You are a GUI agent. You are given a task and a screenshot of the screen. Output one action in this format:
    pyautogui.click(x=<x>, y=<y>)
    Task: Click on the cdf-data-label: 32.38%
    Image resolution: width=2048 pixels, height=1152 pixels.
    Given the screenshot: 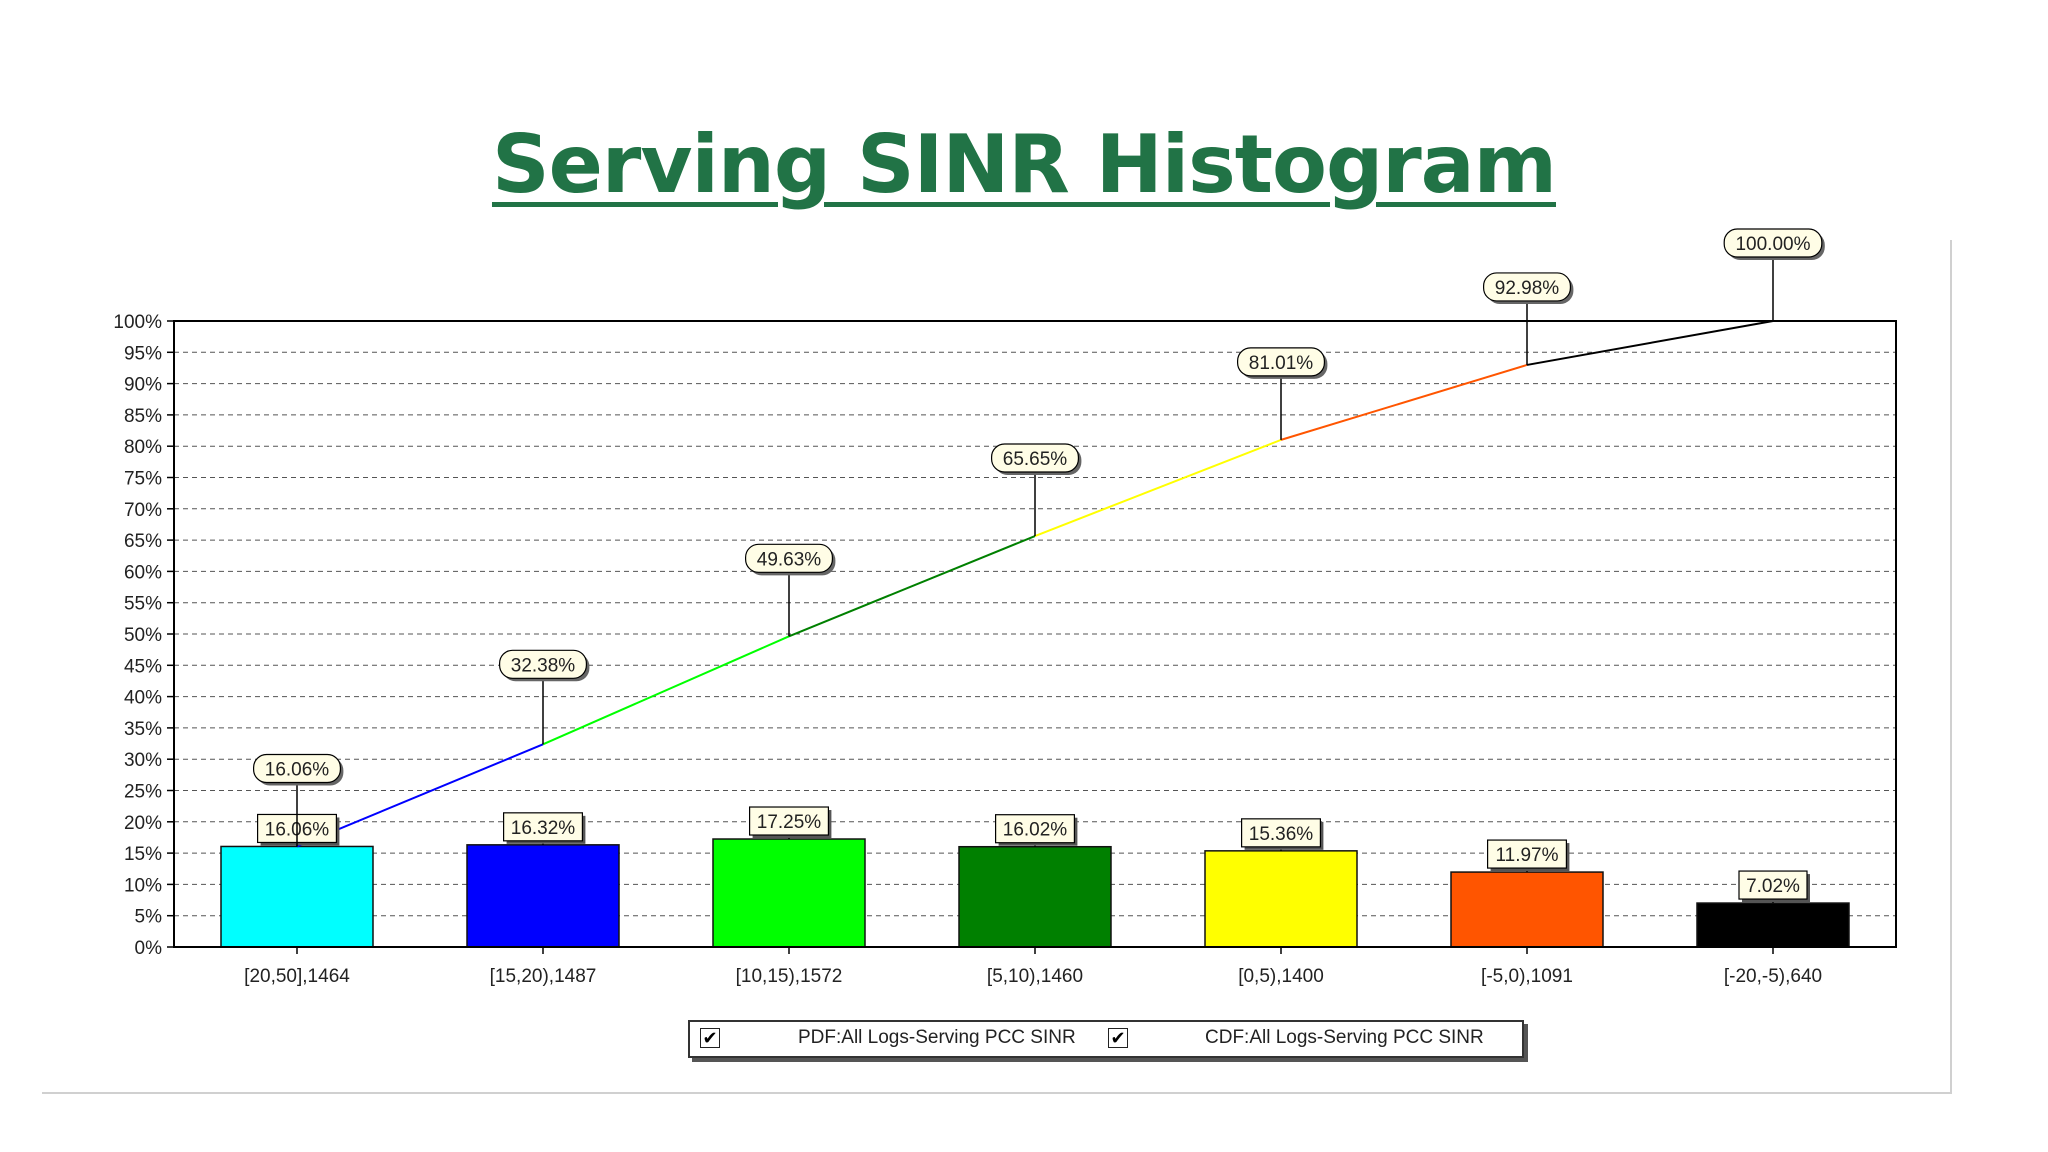 What is the action you would take?
    pyautogui.click(x=543, y=665)
    